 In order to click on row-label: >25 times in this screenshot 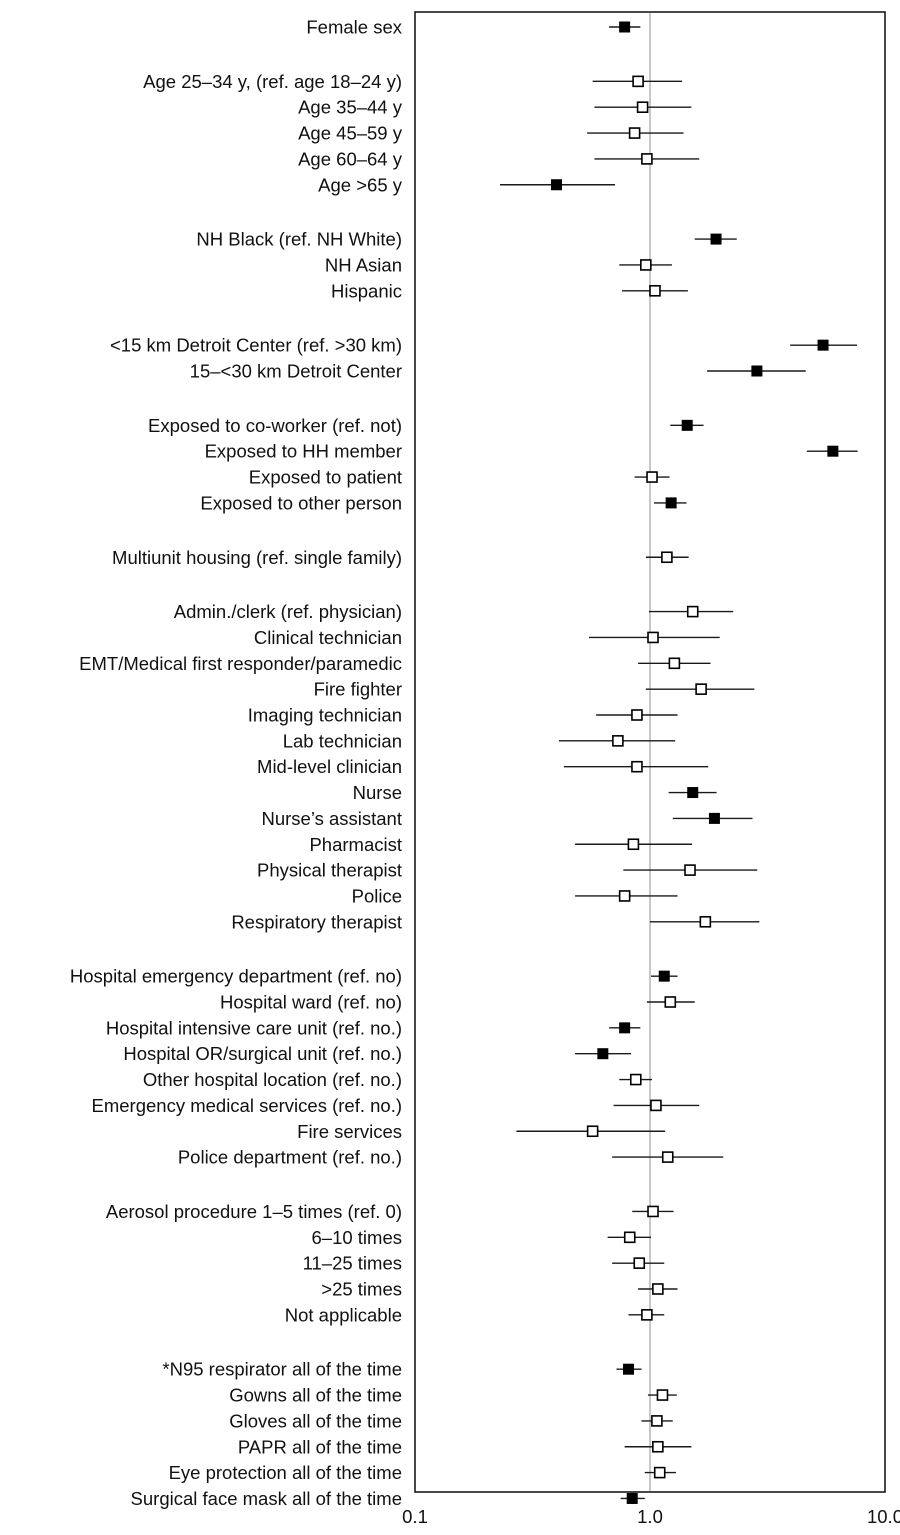, I will do `click(361, 1289)`.